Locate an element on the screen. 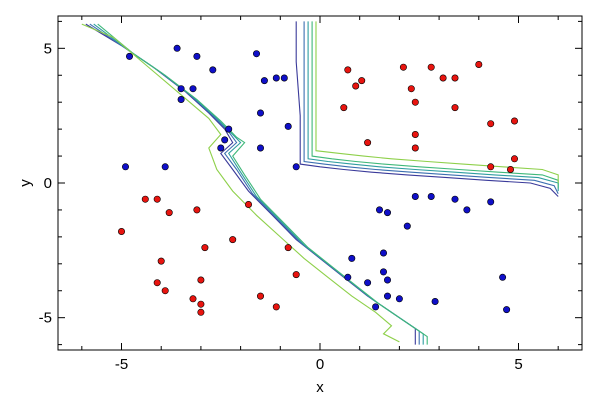  y-axis-label: y is located at coordinates (25, 183).